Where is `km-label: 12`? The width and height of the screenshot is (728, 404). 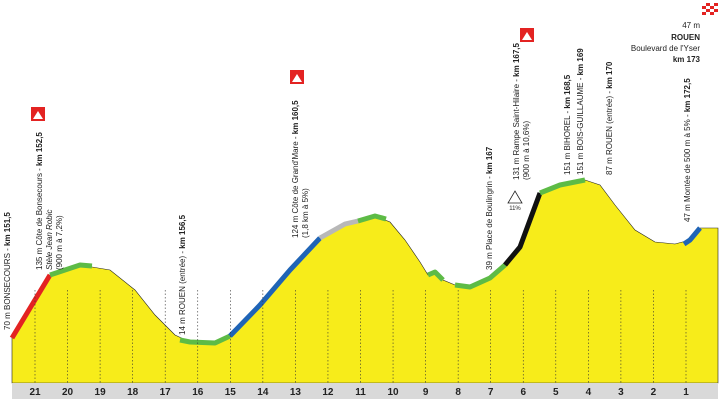
km-label: 12 is located at coordinates (328, 392).